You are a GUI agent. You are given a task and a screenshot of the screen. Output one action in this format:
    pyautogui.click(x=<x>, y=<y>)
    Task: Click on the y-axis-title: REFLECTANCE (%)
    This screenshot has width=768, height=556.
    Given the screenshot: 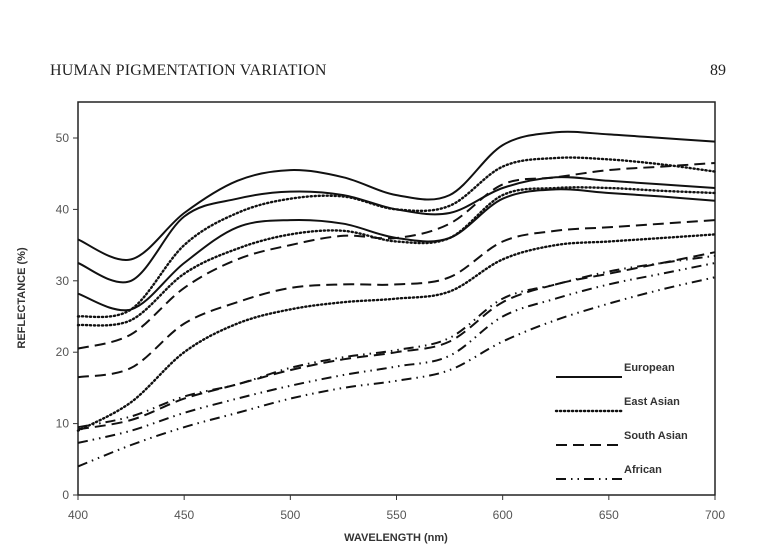 What is the action you would take?
    pyautogui.click(x=22, y=298)
    